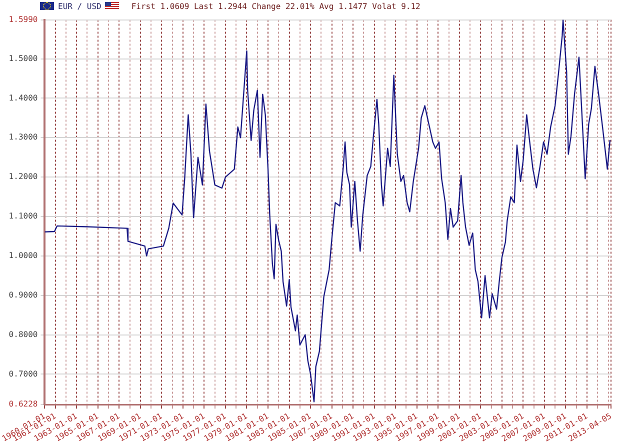  I want to click on y-tick-label: 0.7000, so click(23, 373).